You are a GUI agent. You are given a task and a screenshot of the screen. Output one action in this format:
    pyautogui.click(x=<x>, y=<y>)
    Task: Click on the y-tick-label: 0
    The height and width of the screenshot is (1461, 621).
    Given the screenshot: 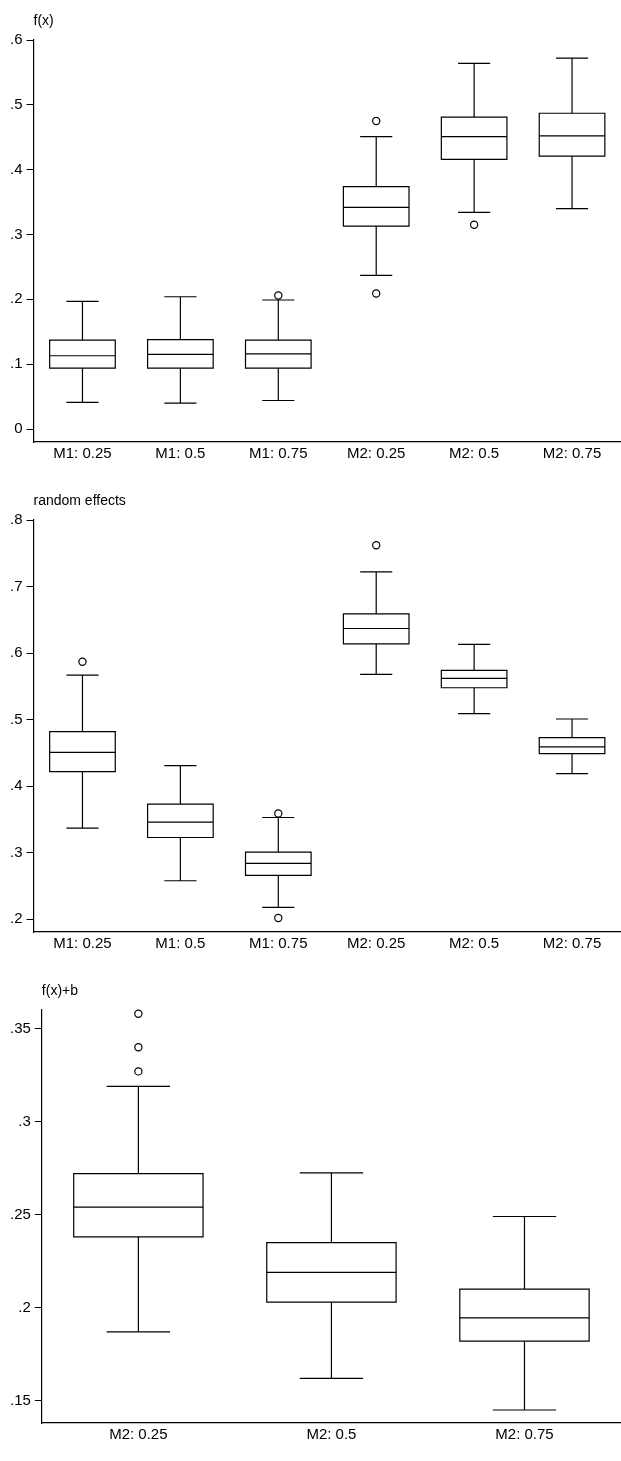 What is the action you would take?
    pyautogui.click(x=18, y=428)
    